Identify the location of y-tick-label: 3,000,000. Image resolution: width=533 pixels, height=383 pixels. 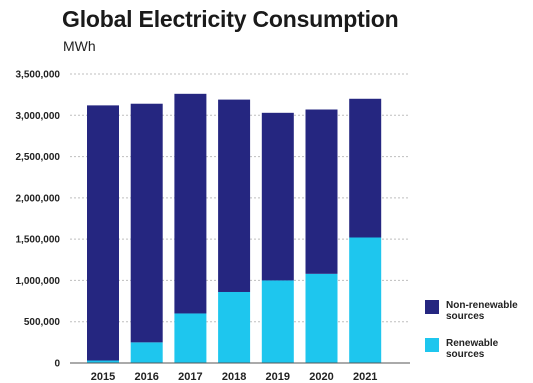
(38, 116).